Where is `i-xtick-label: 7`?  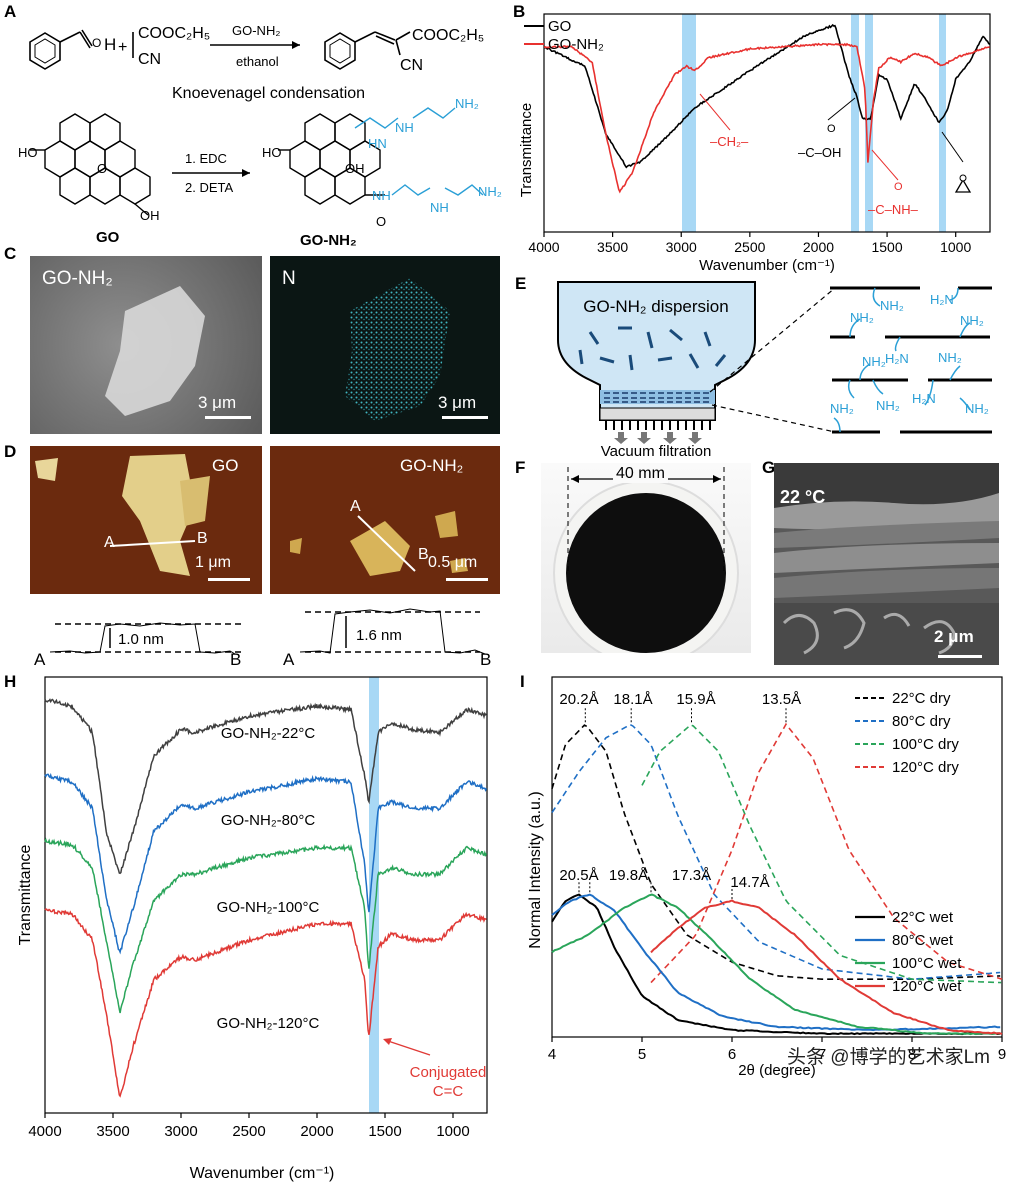
i-xtick-label: 7 is located at coordinates (822, 1054).